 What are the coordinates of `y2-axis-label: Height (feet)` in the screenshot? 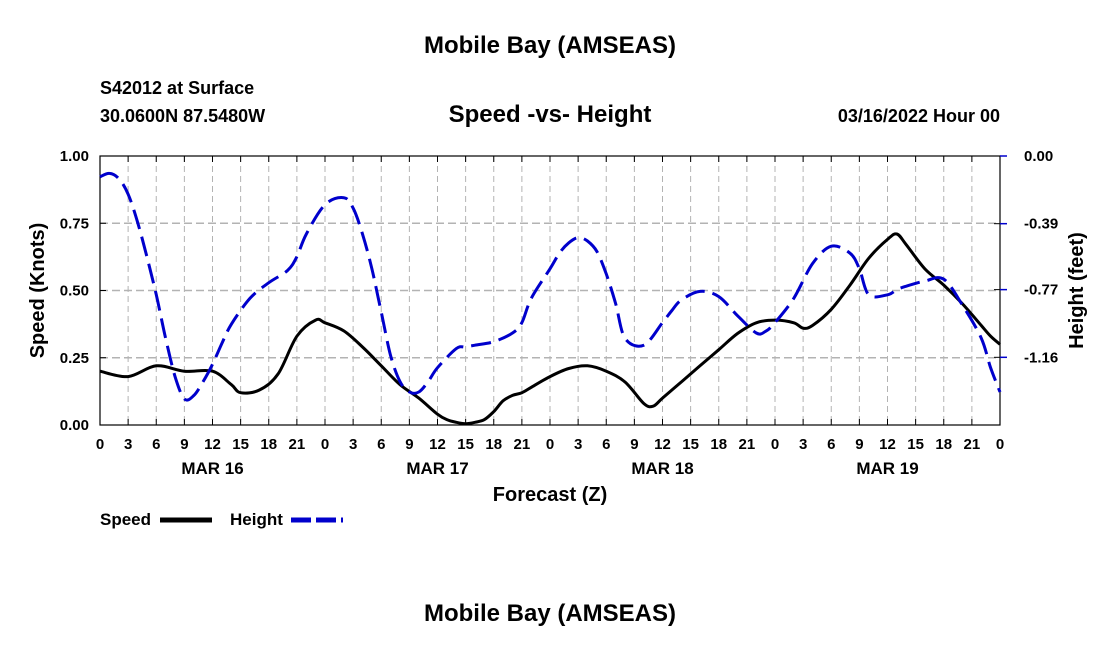 It's located at (1077, 290).